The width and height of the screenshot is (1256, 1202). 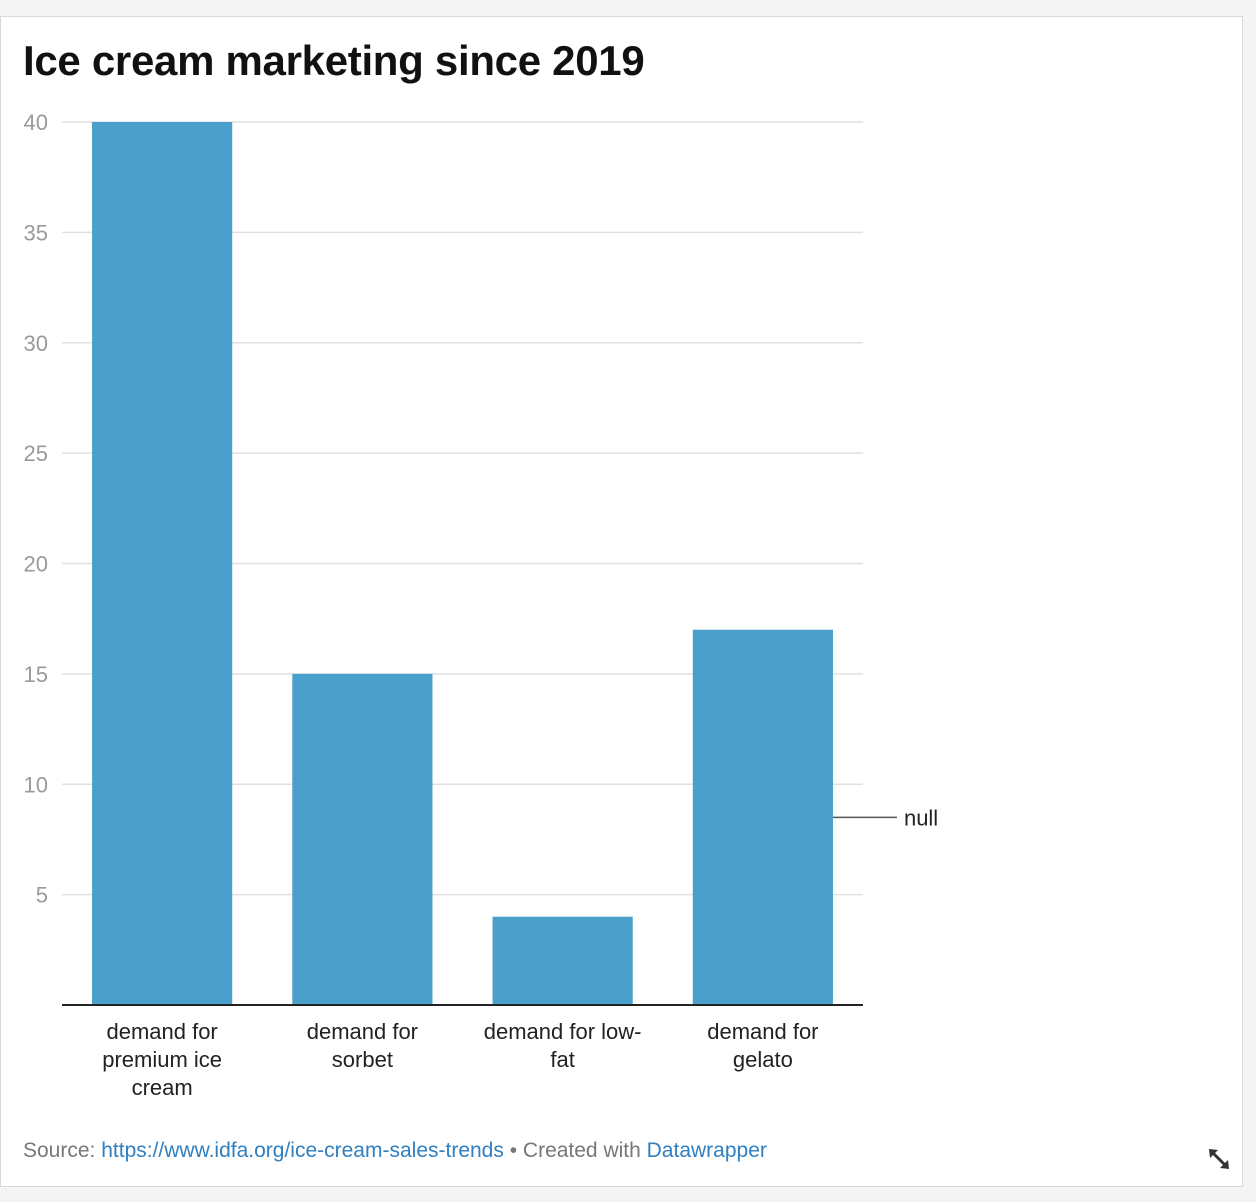 I want to click on annotation: null, so click(x=885, y=817).